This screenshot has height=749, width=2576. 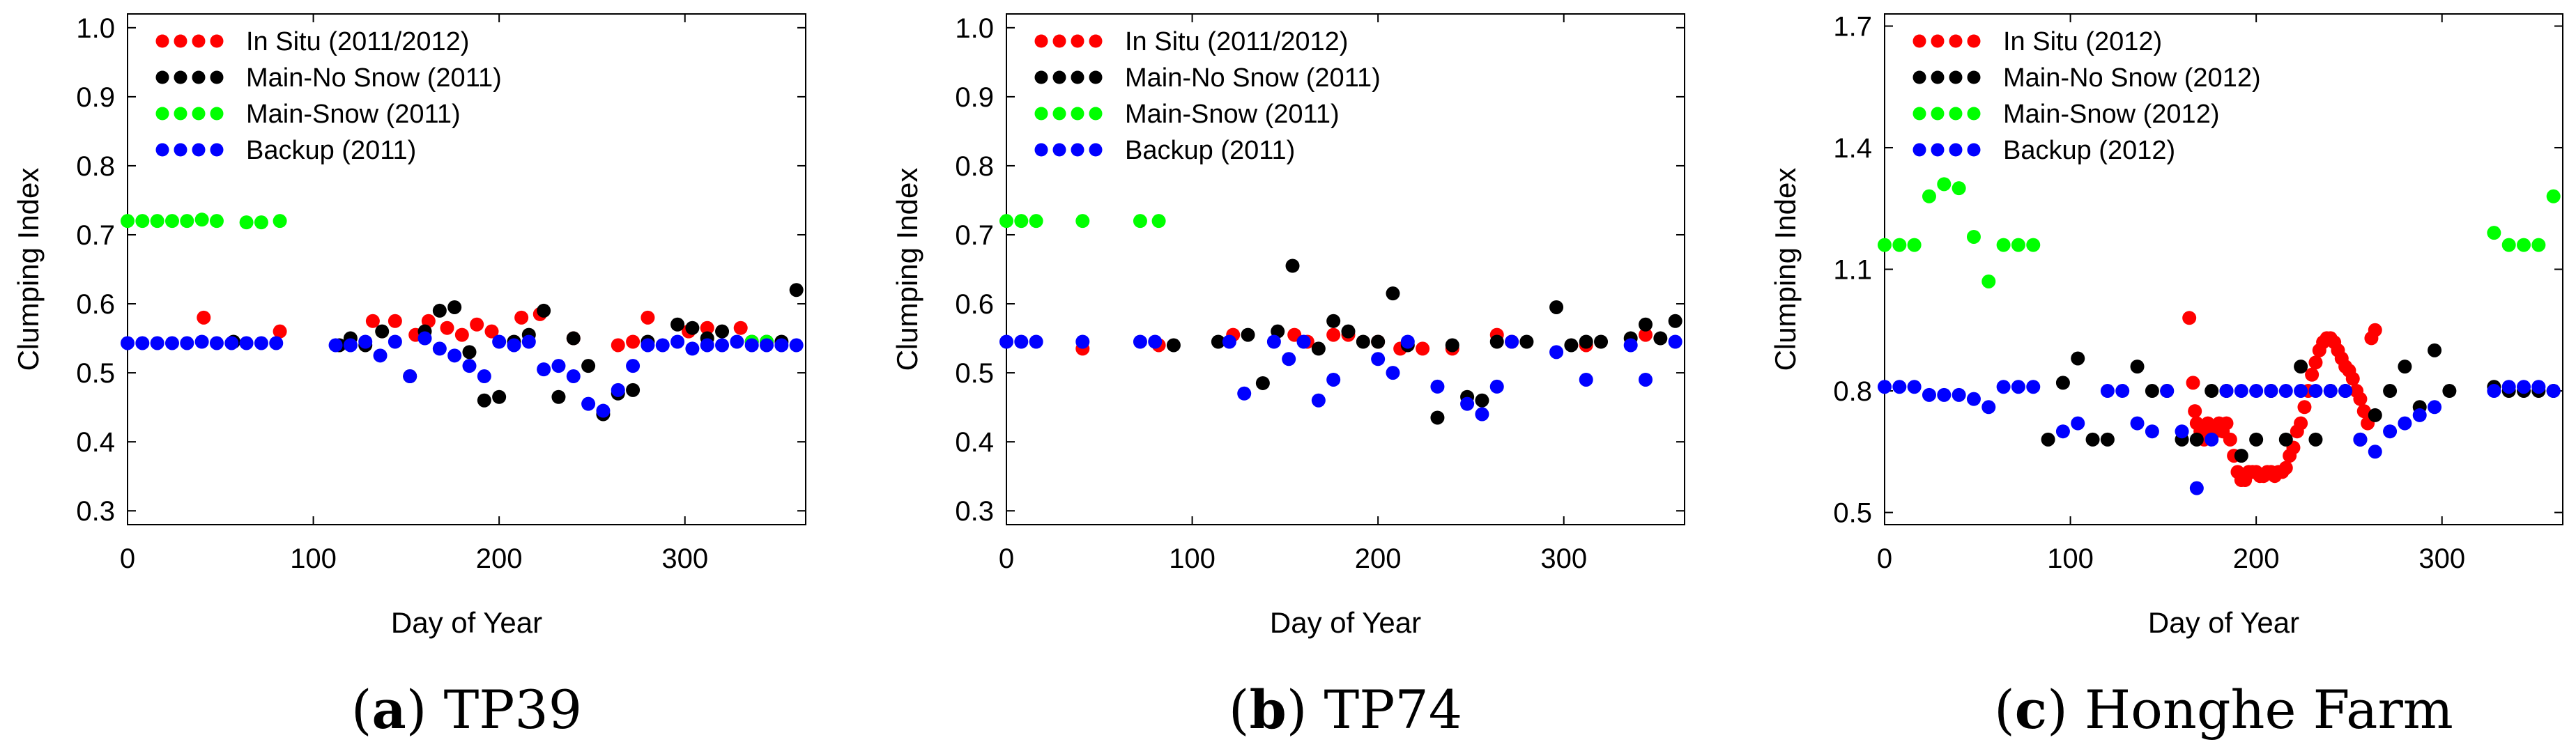 What do you see at coordinates (974, 442) in the screenshot?
I see `y-tick-label: 0.4` at bounding box center [974, 442].